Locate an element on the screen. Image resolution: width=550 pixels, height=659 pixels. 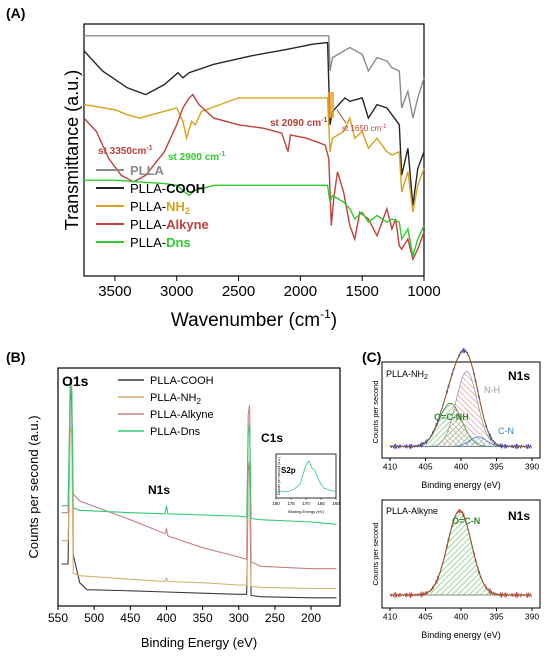
annotation-st1650: st 1650 cm-1 is located at coordinates (364, 128).